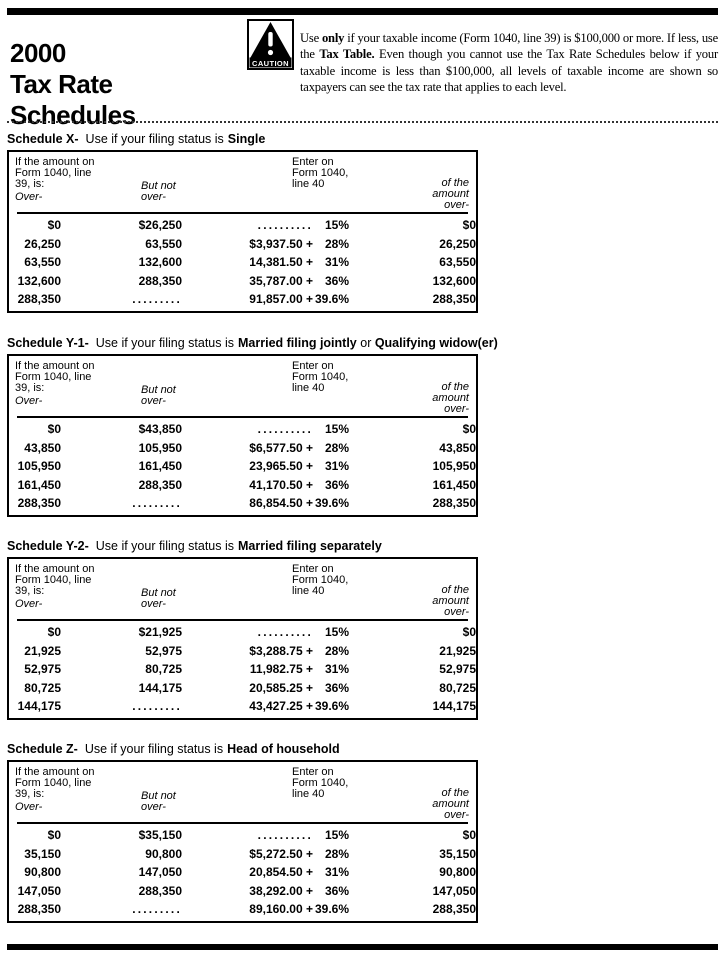 Image resolution: width=725 pixels, height=956 pixels. Describe the element at coordinates (39, 890) in the screenshot. I see `over-value: 147,050` at that location.